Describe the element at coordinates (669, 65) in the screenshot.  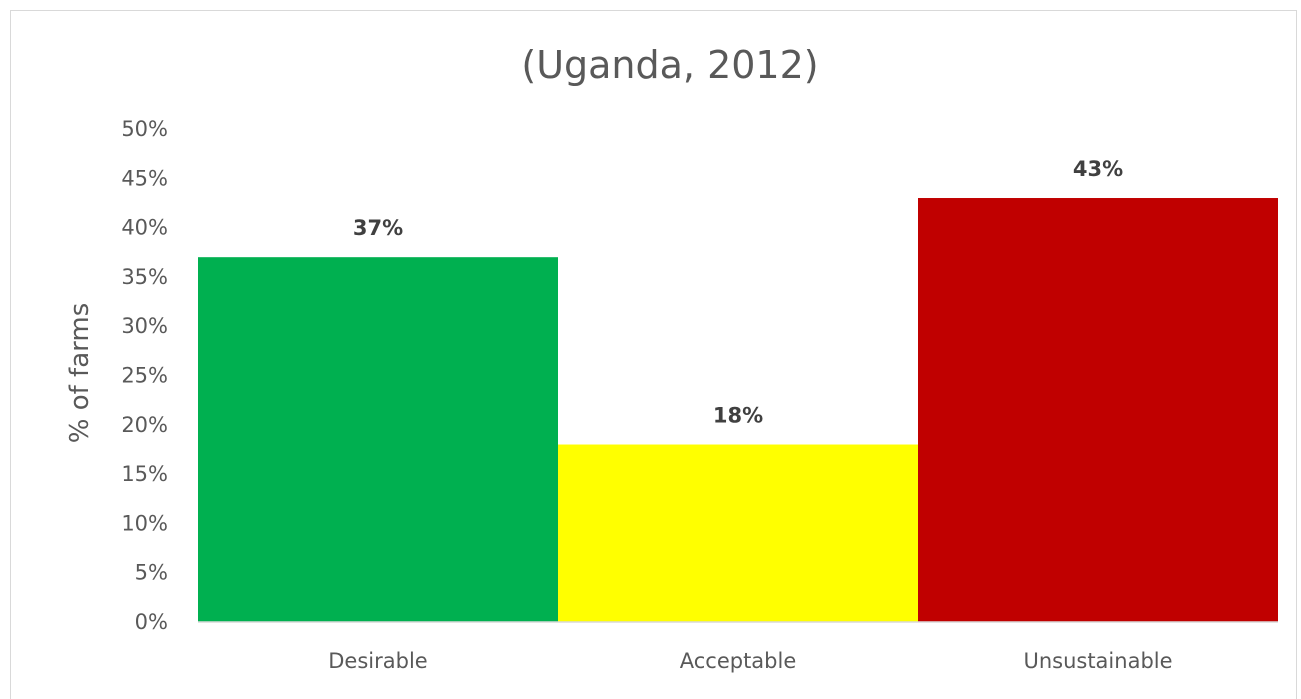
I see `chart-title: (Uganda, 2012)` at that location.